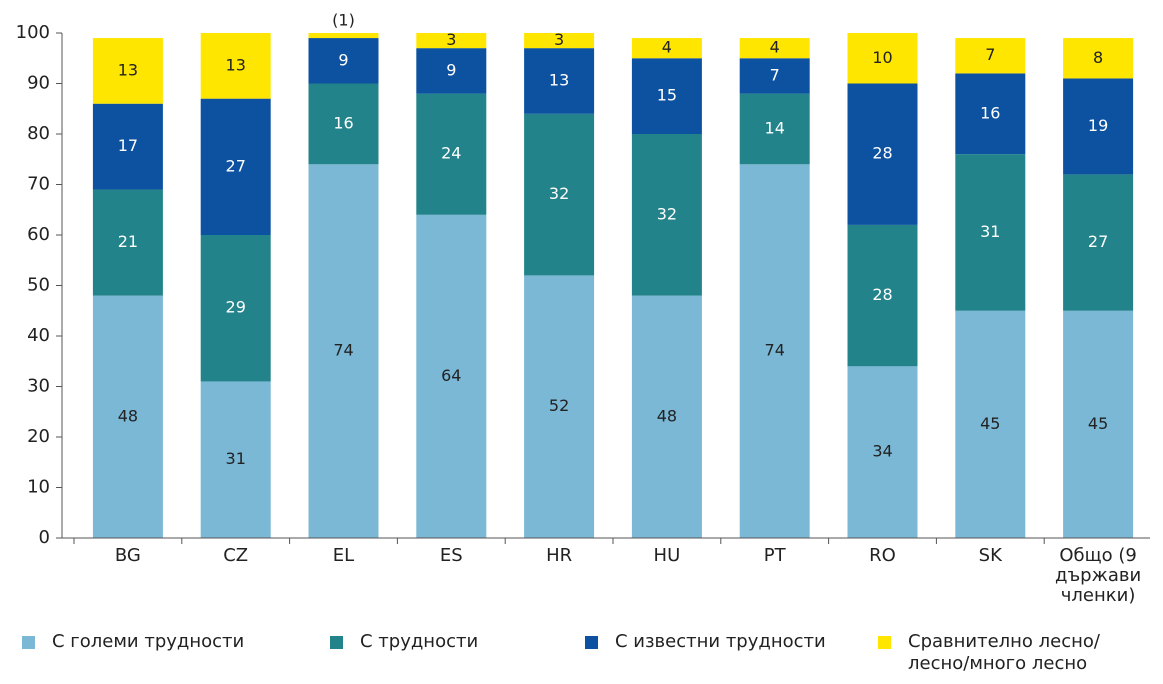 The width and height of the screenshot is (1163, 684). Describe the element at coordinates (343, 555) in the screenshot. I see `x-tick-label: EL` at that location.